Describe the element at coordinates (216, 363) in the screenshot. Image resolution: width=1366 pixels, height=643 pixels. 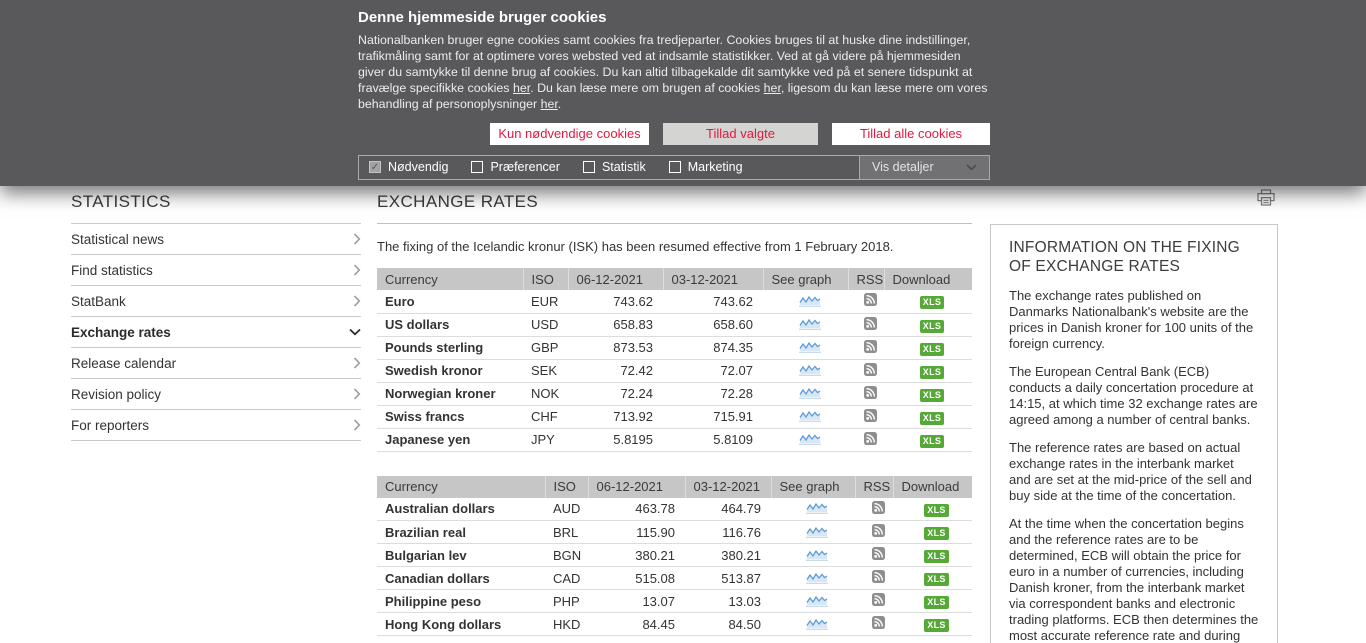
I see `sidebar-item-release-calendar: Release calendar` at that location.